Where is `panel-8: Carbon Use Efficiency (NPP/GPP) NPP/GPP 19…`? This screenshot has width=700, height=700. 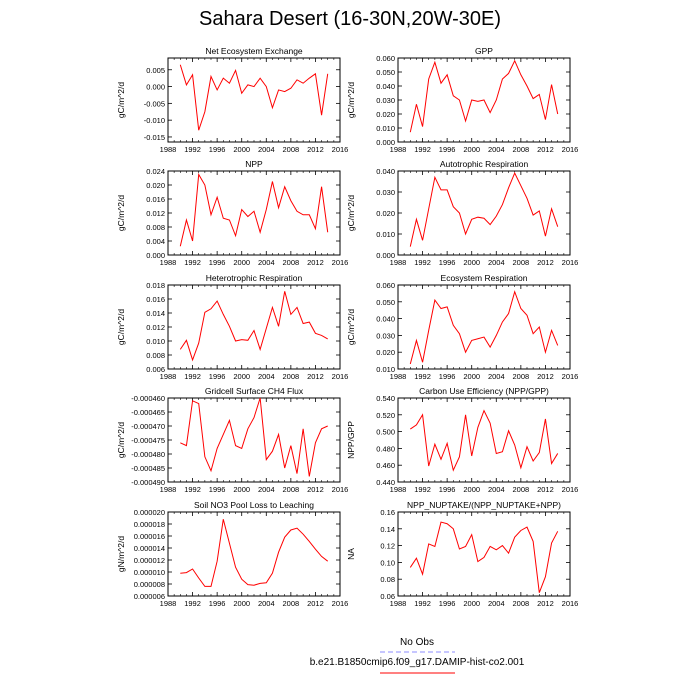 panel-8: Carbon Use Efficiency (NPP/GPP) NPP/GPP 19… is located at coordinates (462, 440).